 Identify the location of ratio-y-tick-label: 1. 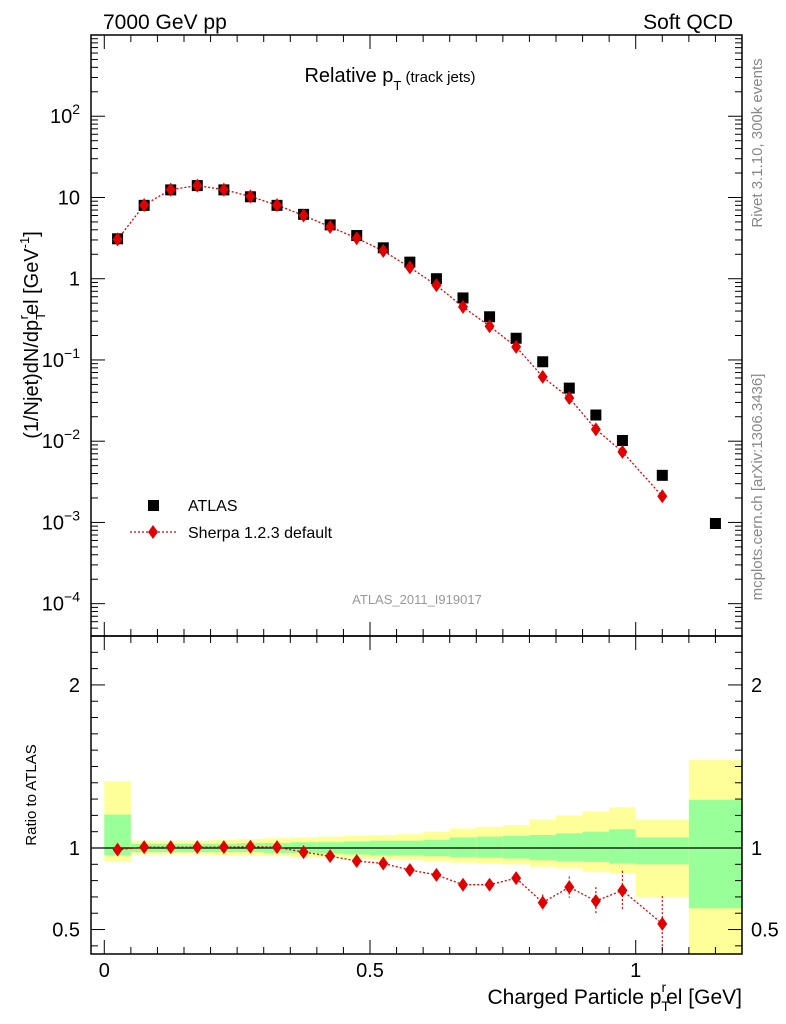
(74, 849).